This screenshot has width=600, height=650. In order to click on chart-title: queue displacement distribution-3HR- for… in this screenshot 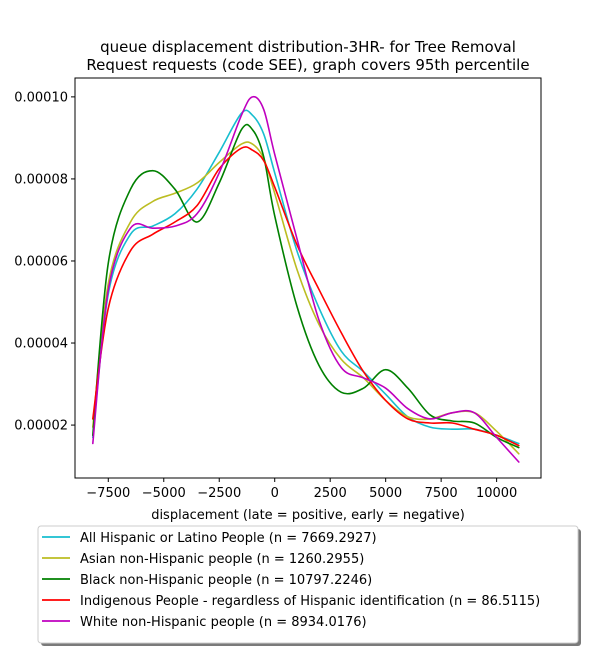, I will do `click(307, 56)`.